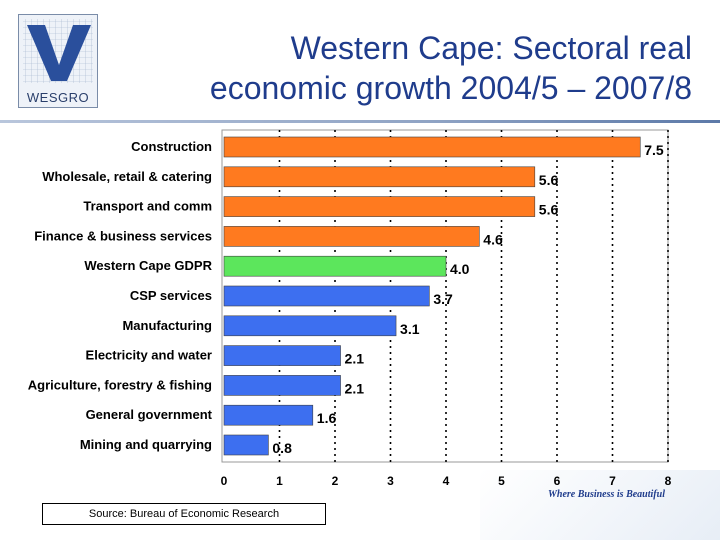 This screenshot has height=540, width=720. I want to click on value-label: 4.0, so click(460, 269).